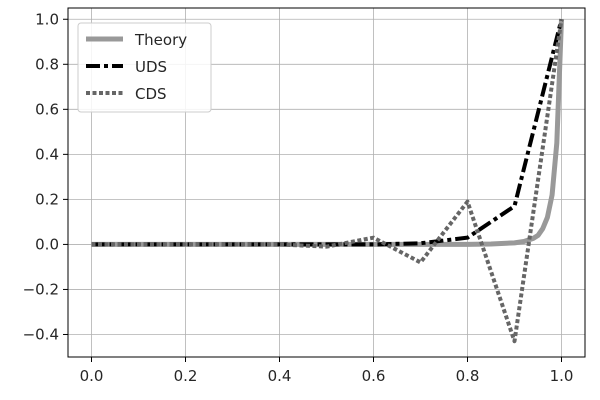  Describe the element at coordinates (47, 19) in the screenshot. I see `y-tick-label: 1.0` at that location.